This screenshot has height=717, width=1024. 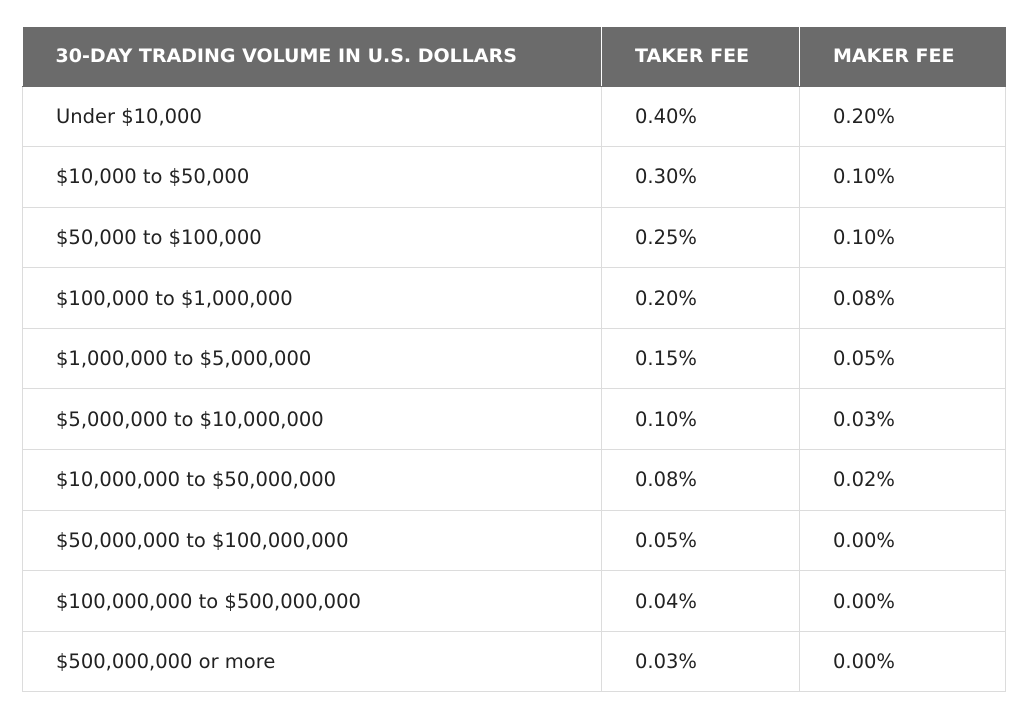 What do you see at coordinates (902, 480) in the screenshot?
I see `cell-maker-fee: 0.02%` at bounding box center [902, 480].